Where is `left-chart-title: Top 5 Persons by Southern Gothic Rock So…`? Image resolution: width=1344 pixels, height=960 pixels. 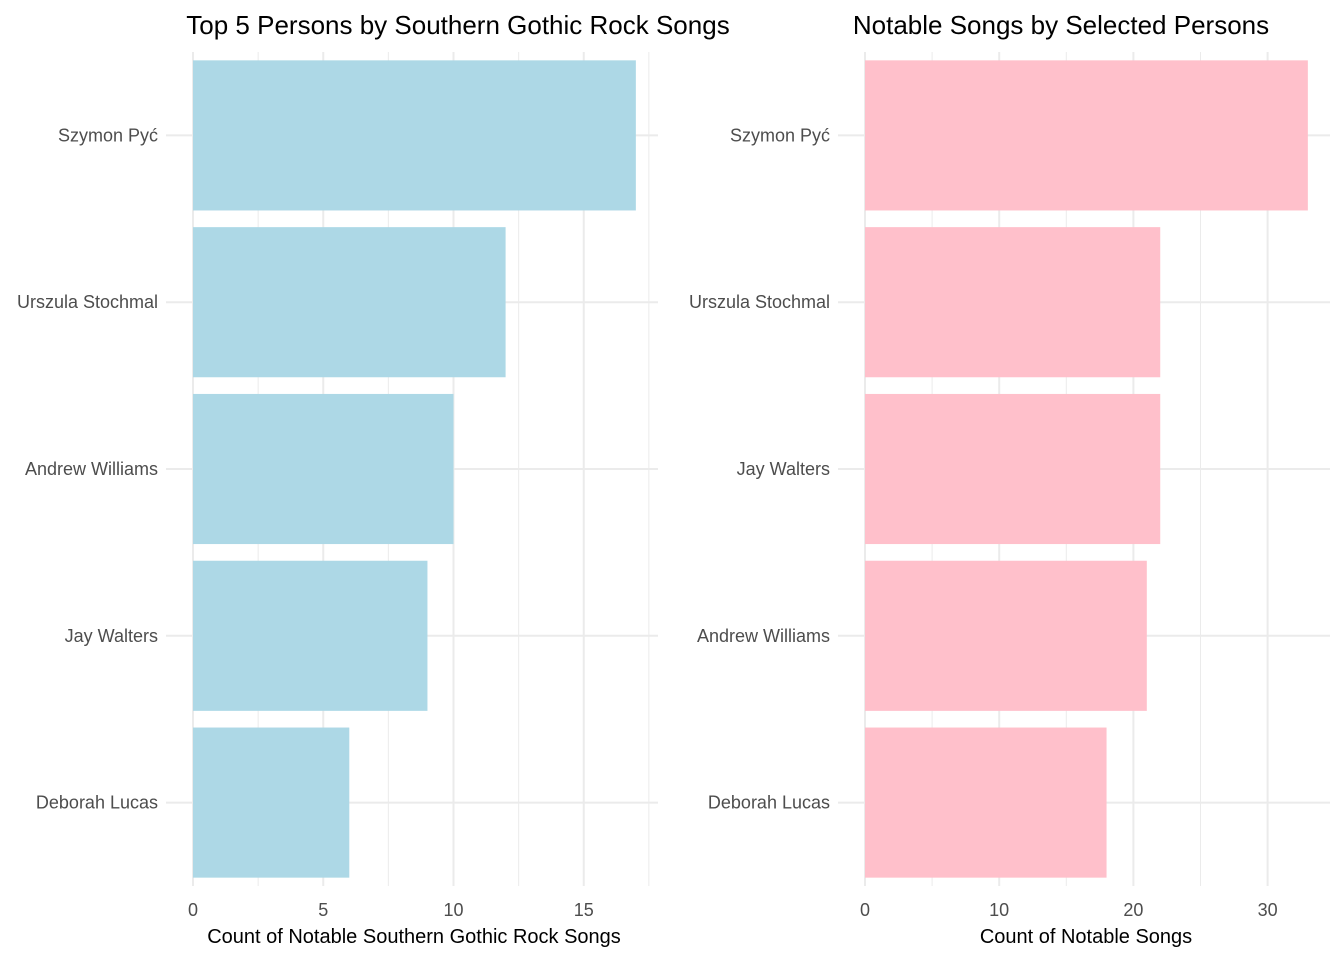 left-chart-title: Top 5 Persons by Southern Gothic Rock So… is located at coordinates (457, 25).